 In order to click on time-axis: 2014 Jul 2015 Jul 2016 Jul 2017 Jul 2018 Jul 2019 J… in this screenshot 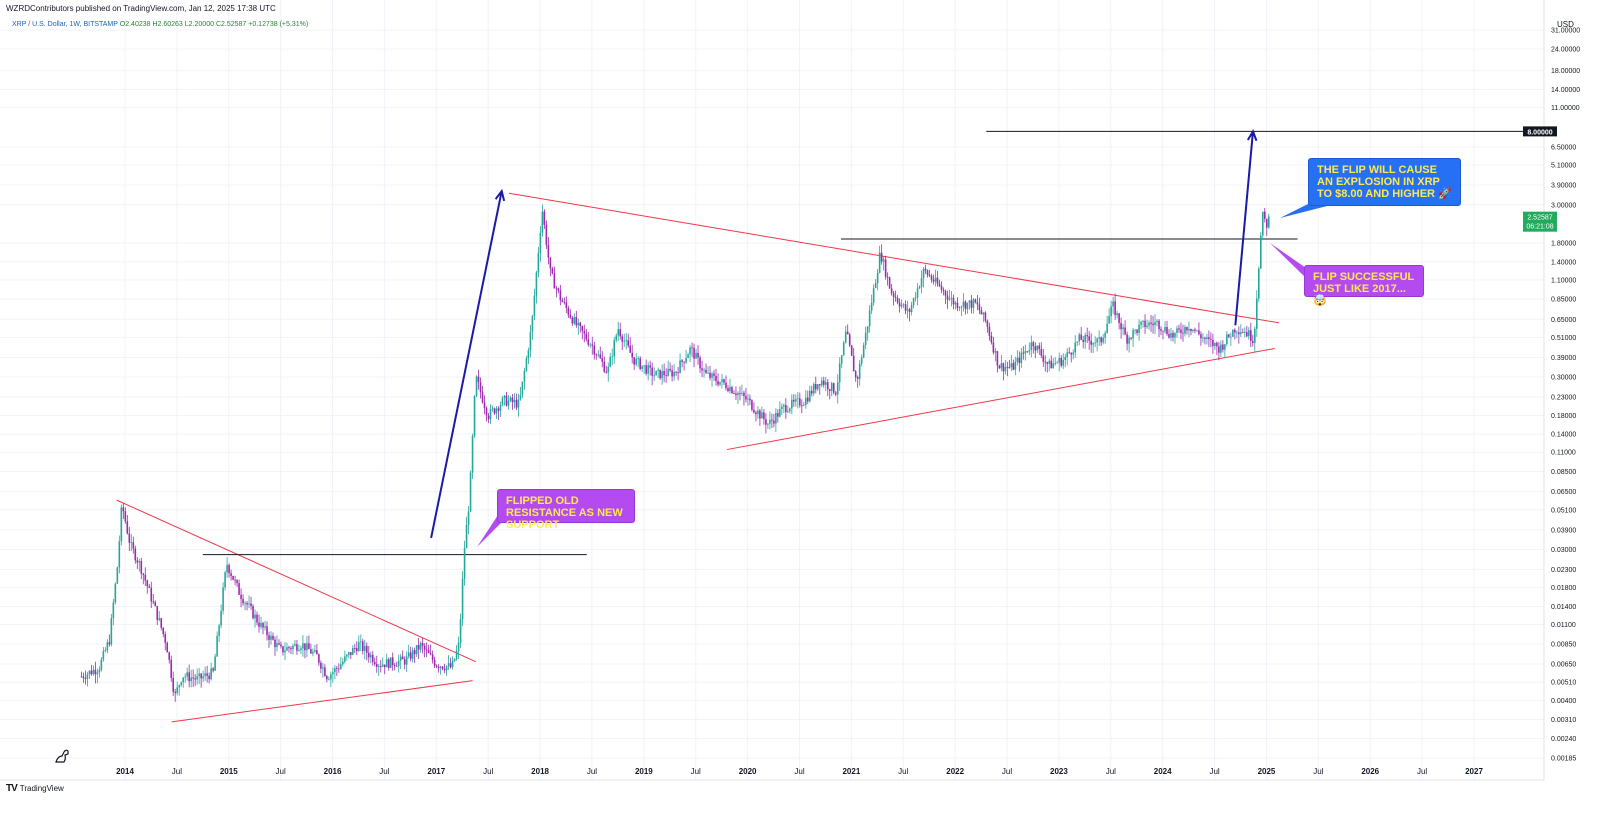, I will do `click(799, 771)`.